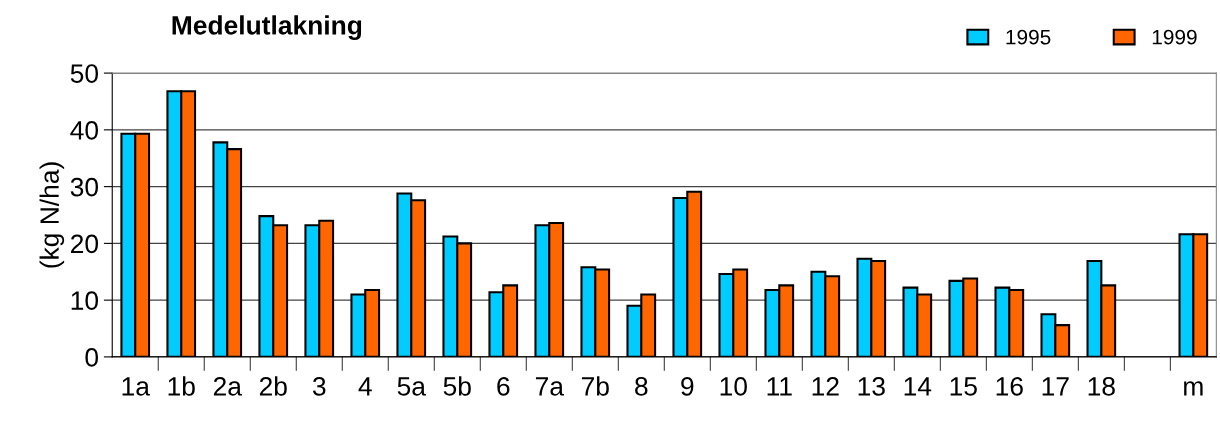 The width and height of the screenshot is (1220, 430). I want to click on x-tick-label: 5a, so click(411, 386).